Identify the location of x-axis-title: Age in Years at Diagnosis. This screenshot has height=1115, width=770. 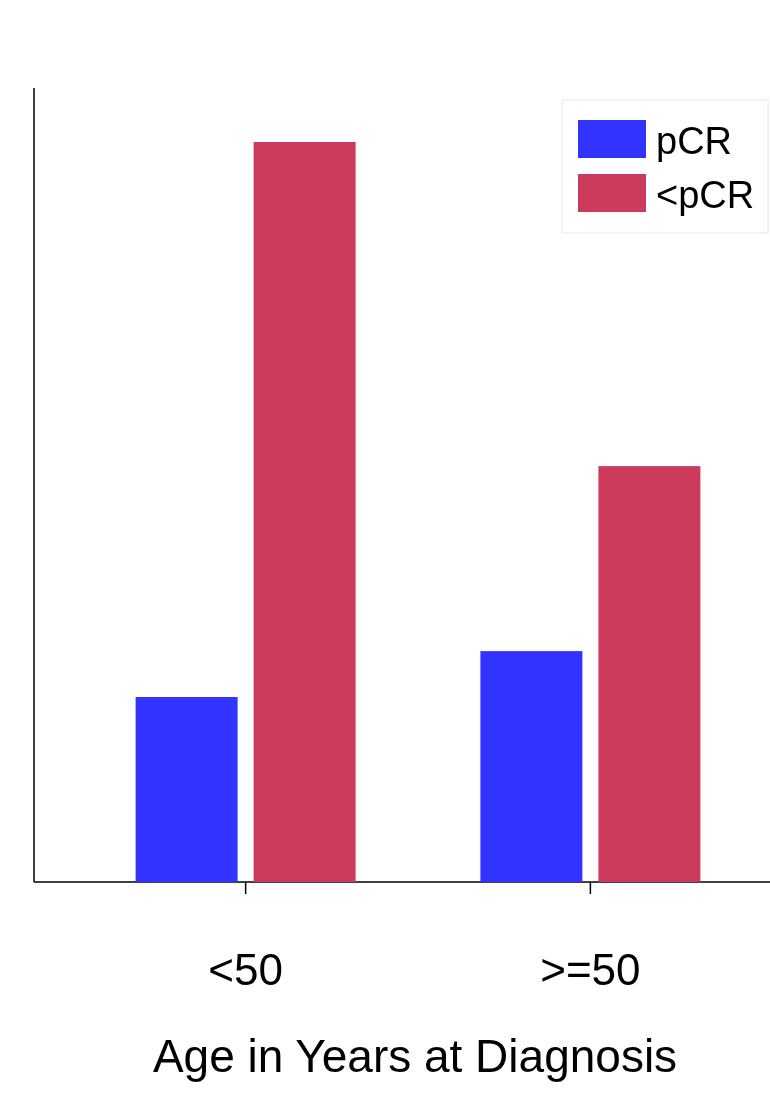
(415, 1056).